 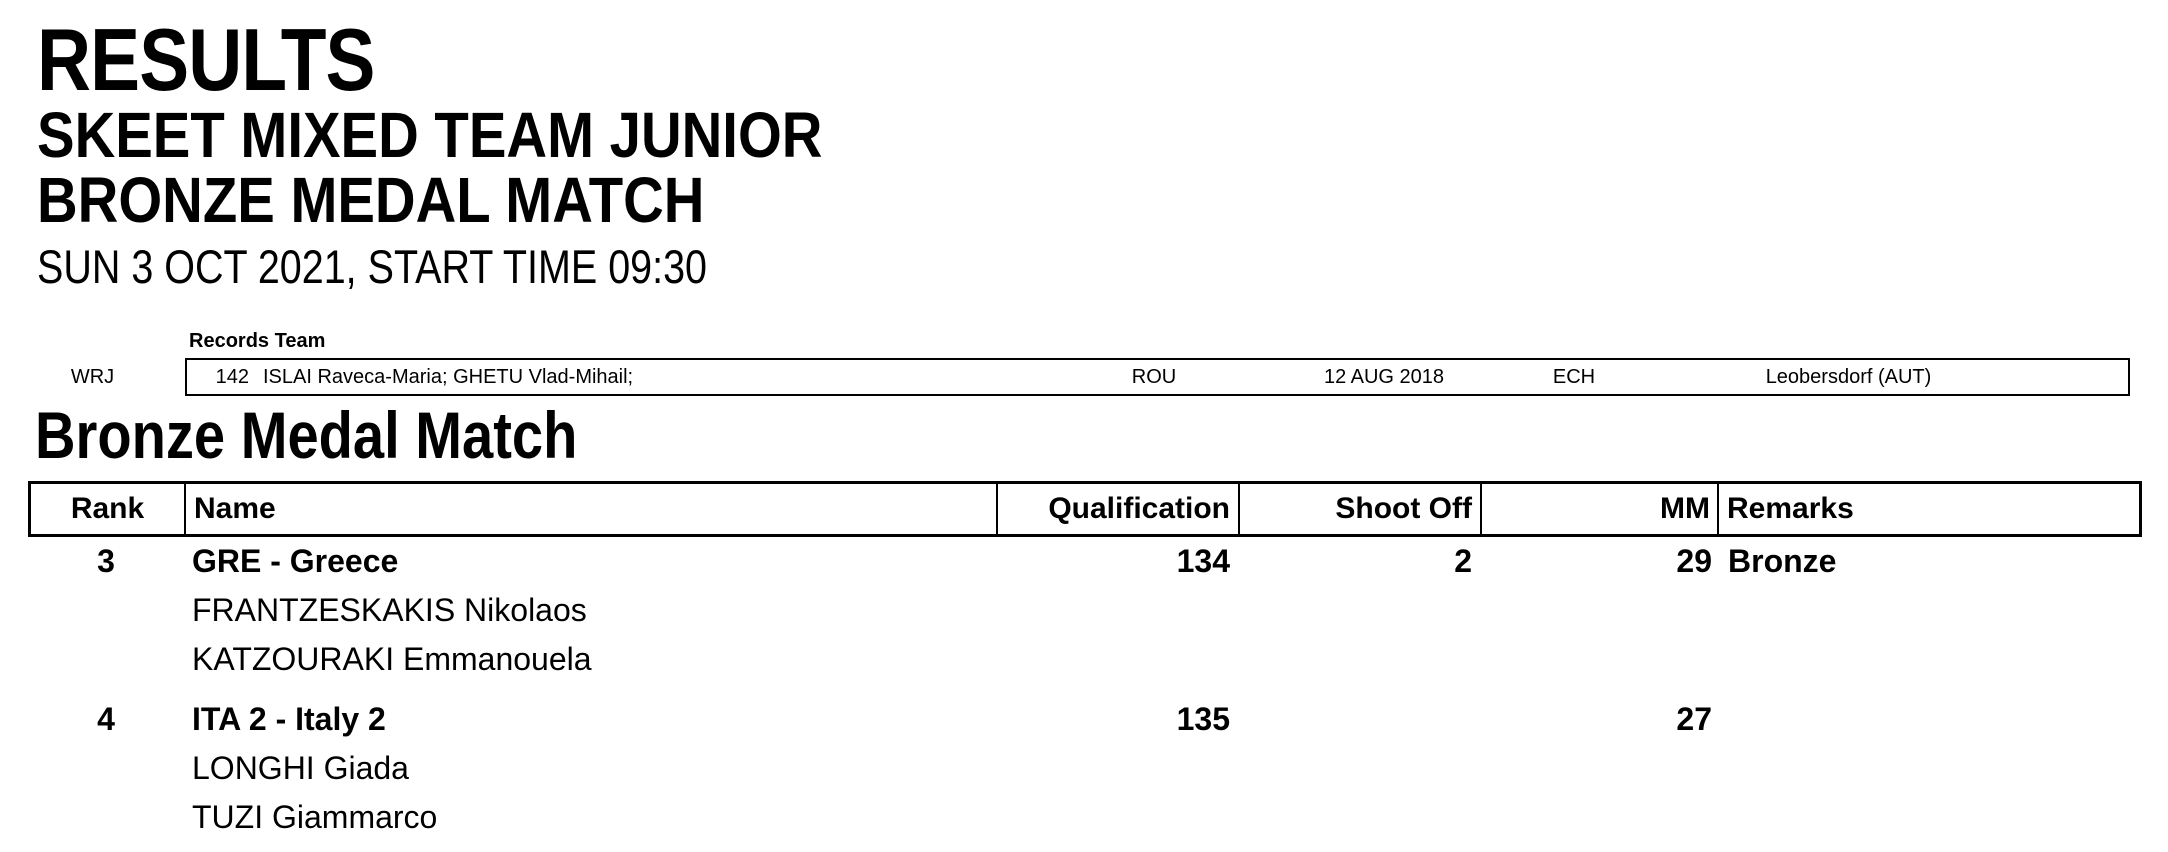 What do you see at coordinates (1782, 561) in the screenshot?
I see `remarks-cell: Bronze` at bounding box center [1782, 561].